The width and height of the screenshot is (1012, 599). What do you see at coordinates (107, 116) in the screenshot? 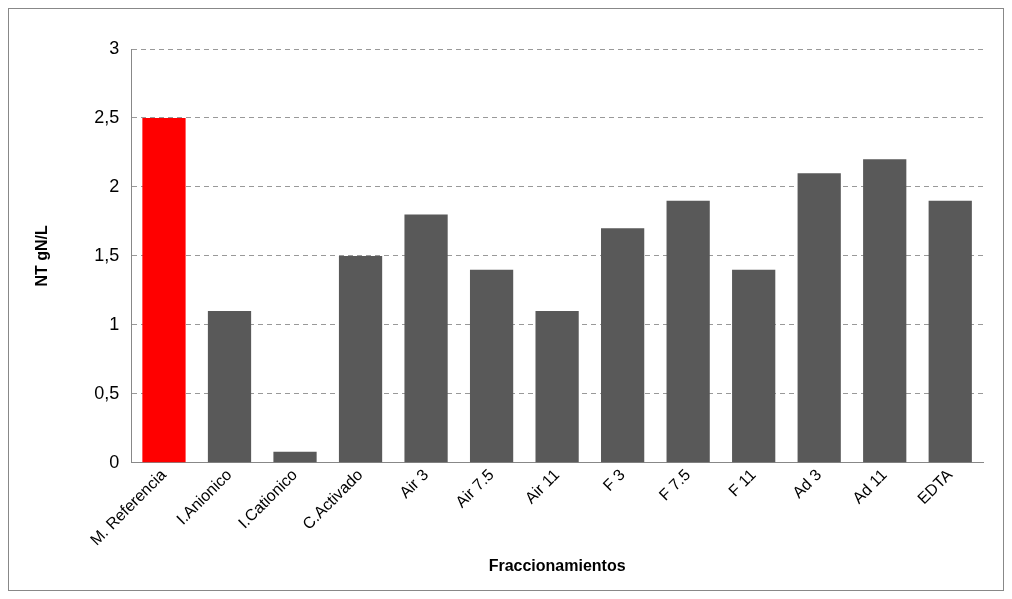
I see `y-tick-label: 2,5` at bounding box center [107, 116].